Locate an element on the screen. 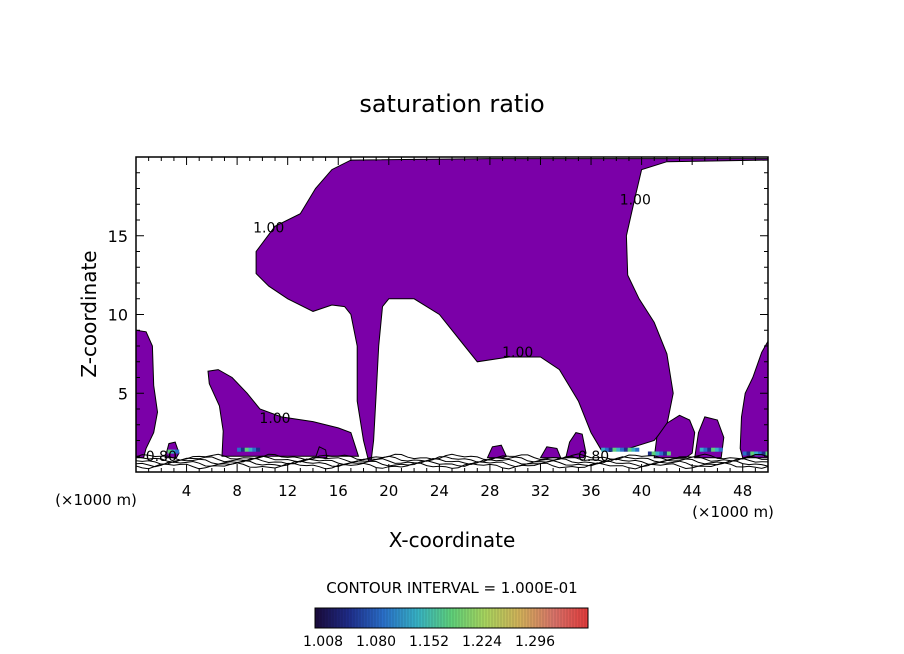 This screenshot has width=904, height=654. region-left-arm is located at coordinates (283, 413).